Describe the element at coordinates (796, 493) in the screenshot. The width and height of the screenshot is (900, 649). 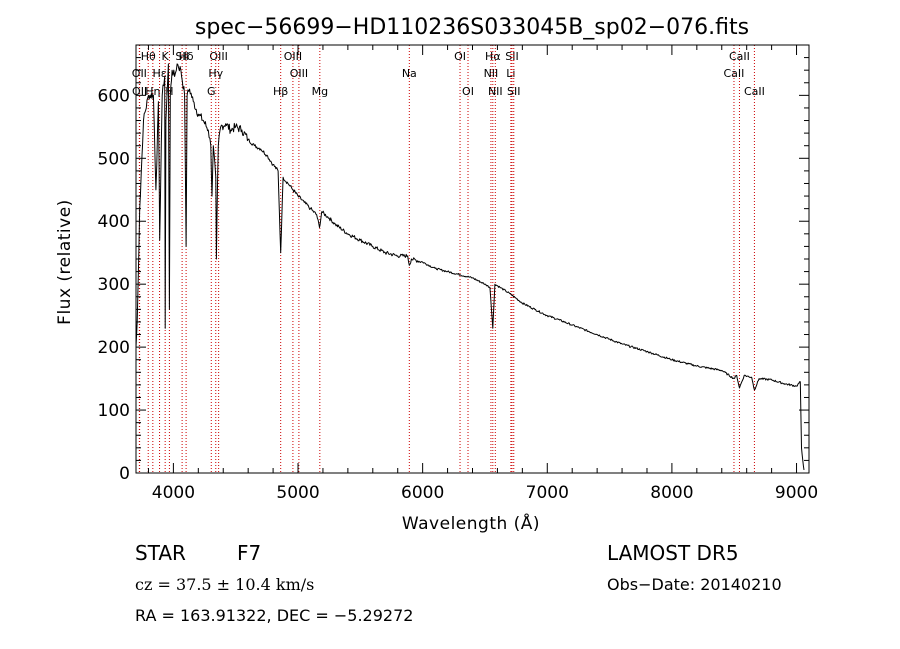
I see `x-tick-label: 9000` at that location.